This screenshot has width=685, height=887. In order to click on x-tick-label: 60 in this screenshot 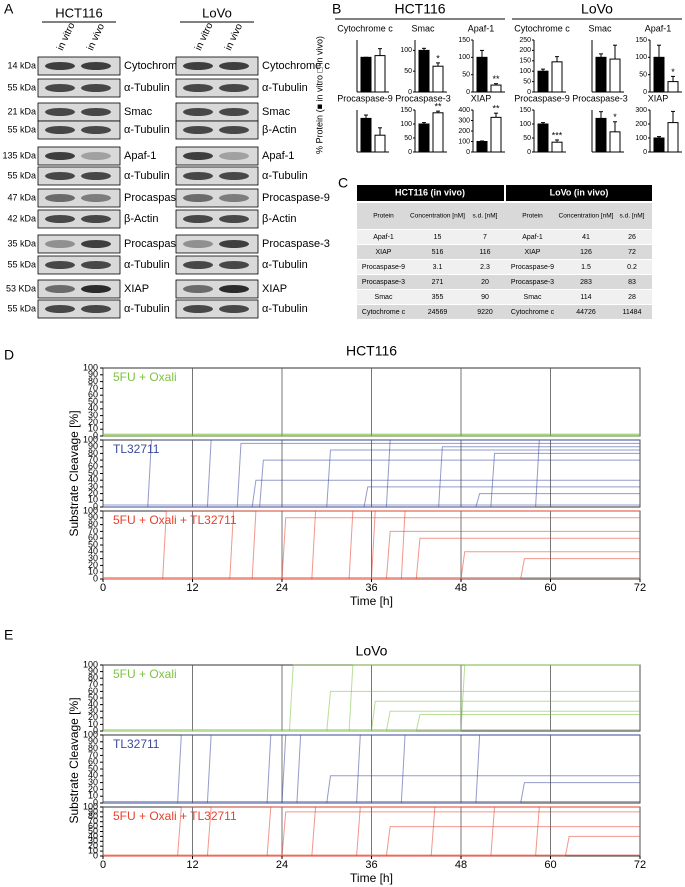, I will do `click(550, 588)`.